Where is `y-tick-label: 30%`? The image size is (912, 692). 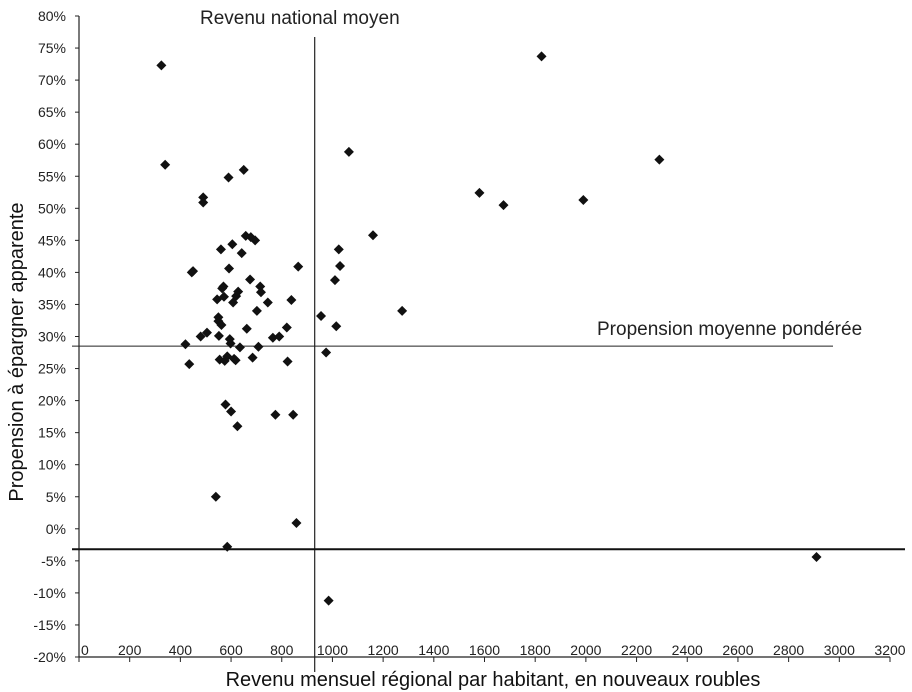 y-tick-label: 30% is located at coordinates (52, 337).